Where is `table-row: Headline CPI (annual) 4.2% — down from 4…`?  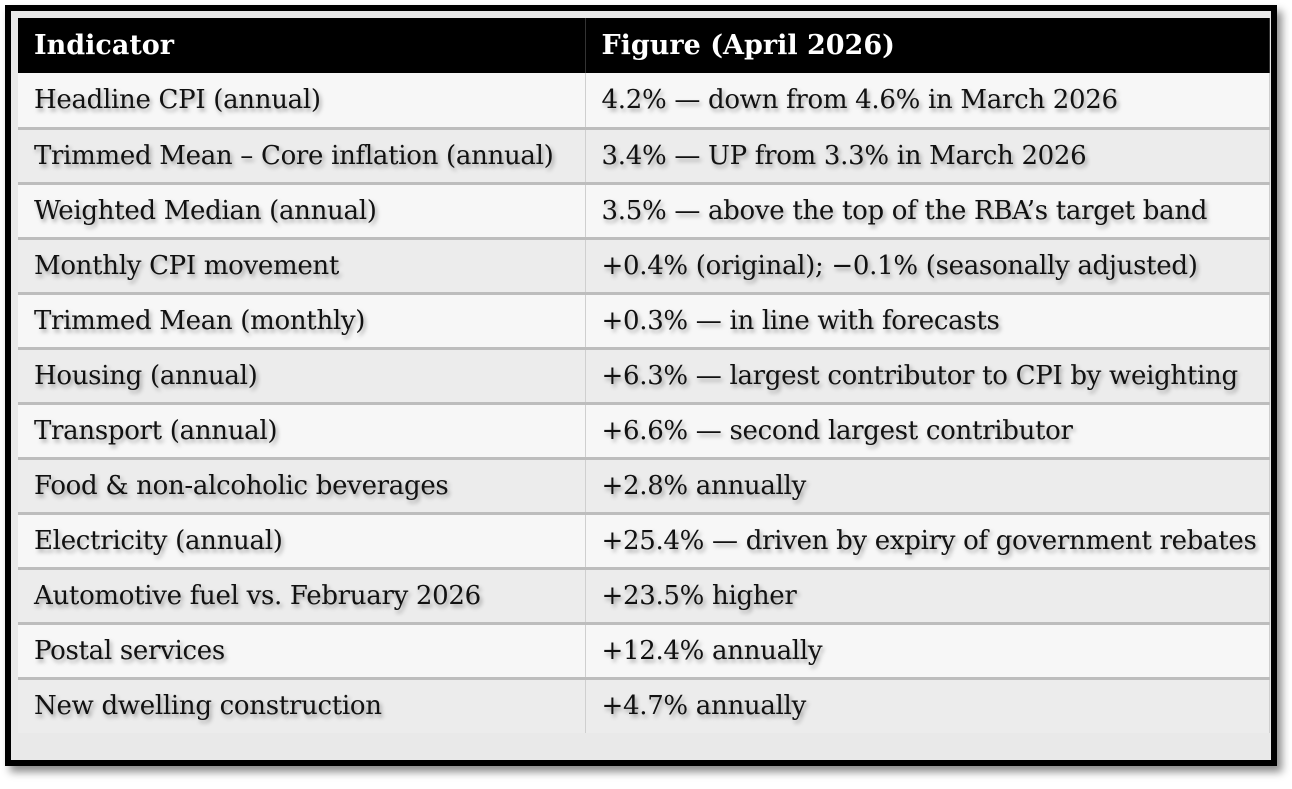
table-row: Headline CPI (annual) 4.2% — down from 4… is located at coordinates (644, 101).